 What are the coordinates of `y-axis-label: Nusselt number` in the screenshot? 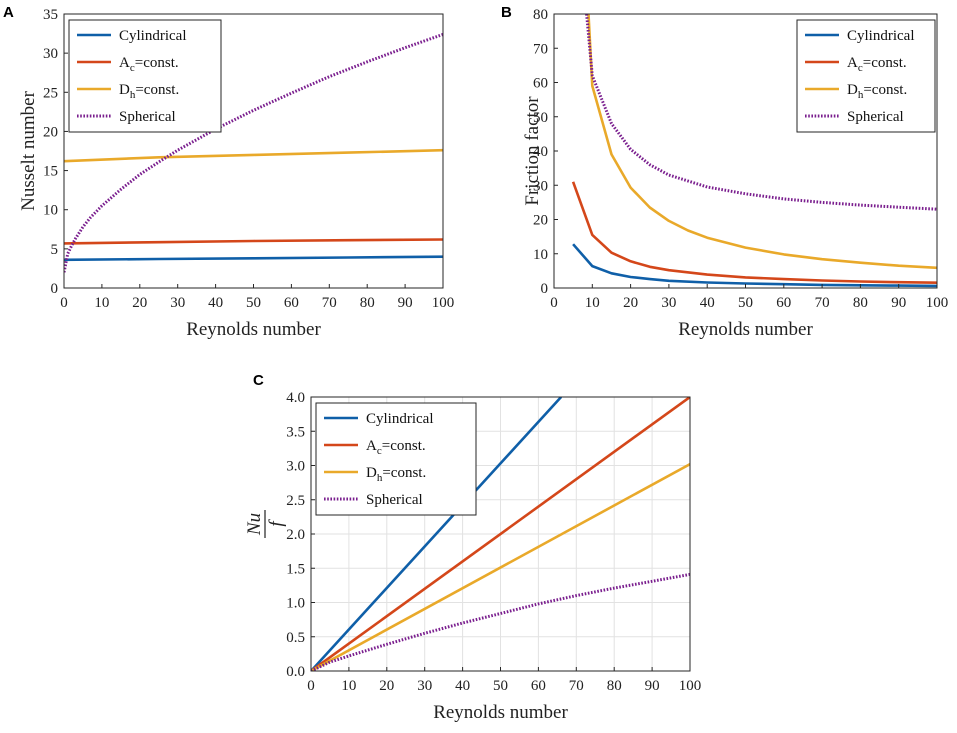 It's located at (28, 150).